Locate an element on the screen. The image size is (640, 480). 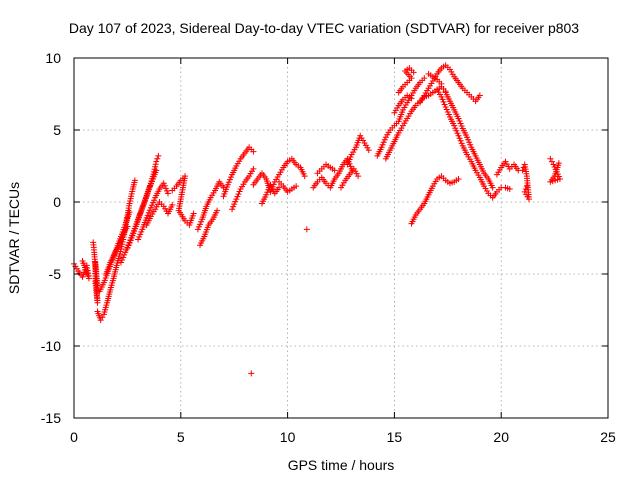
y-tick-label: -10 is located at coordinates (51, 346).